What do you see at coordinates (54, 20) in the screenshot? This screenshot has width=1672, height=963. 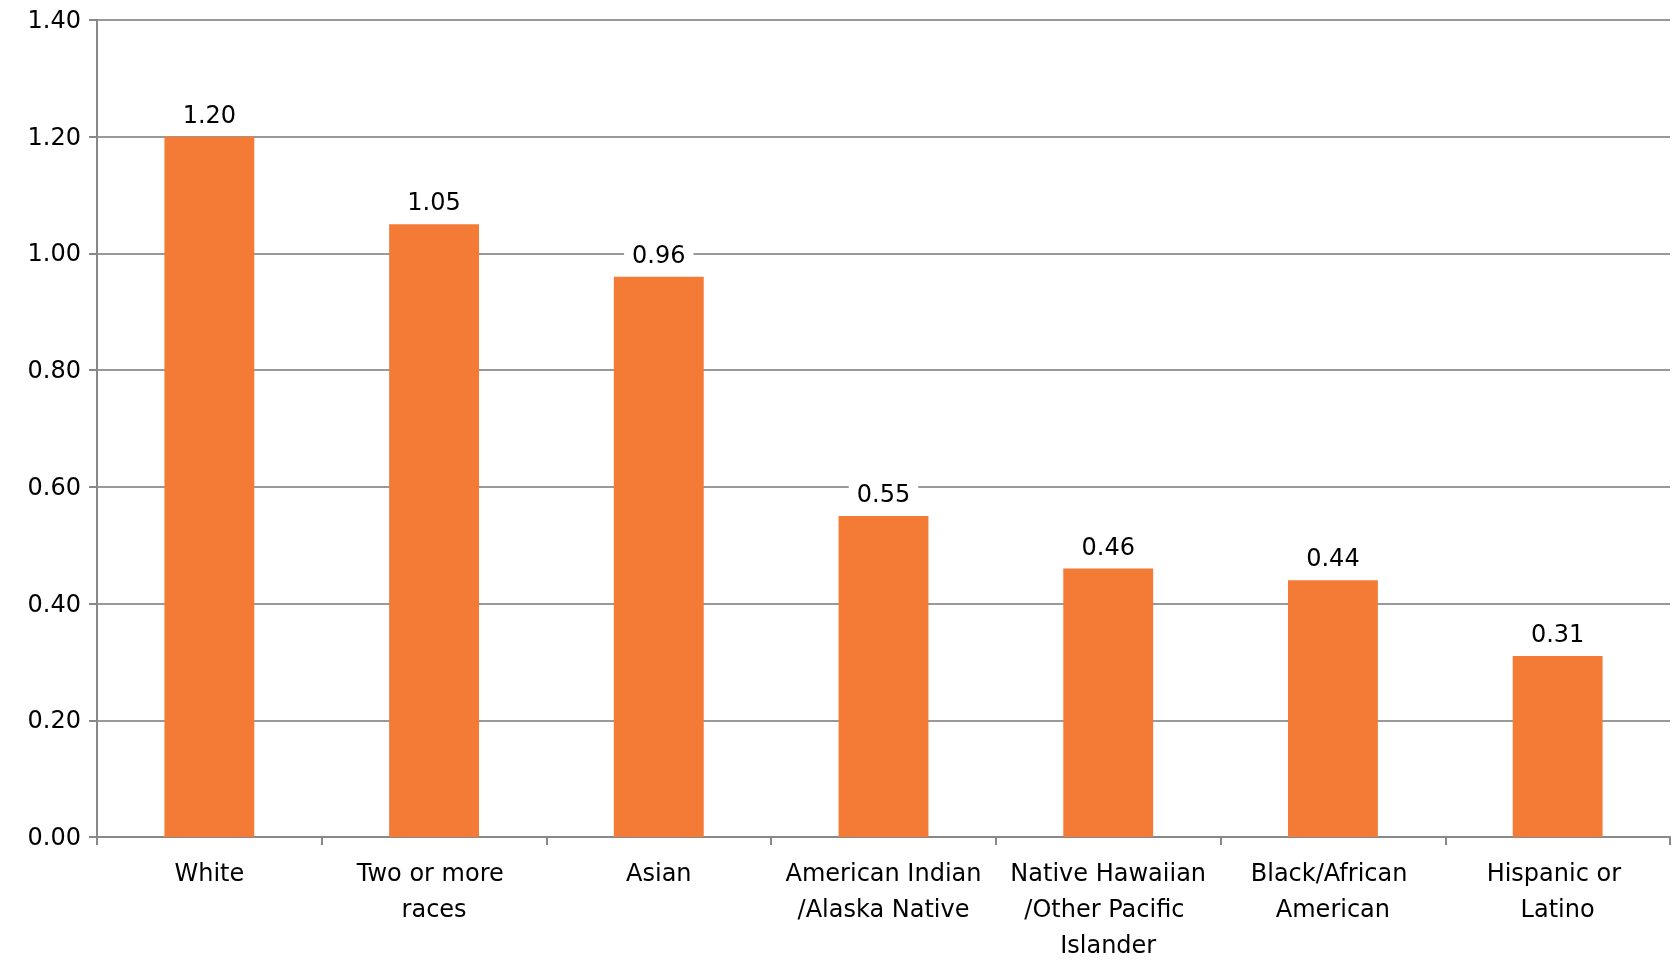 I see `y-tick-label: 1.40` at bounding box center [54, 20].